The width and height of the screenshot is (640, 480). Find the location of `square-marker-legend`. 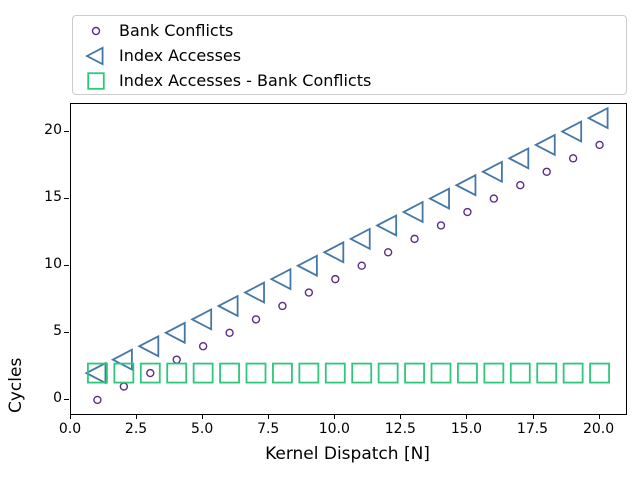

square-marker-legend is located at coordinates (96, 80).